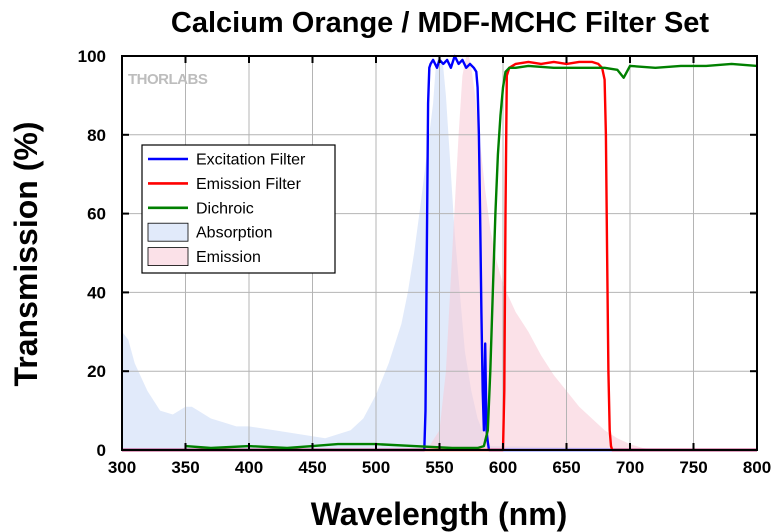  What do you see at coordinates (168, 232) in the screenshot?
I see `legend-swatch-absorption` at bounding box center [168, 232].